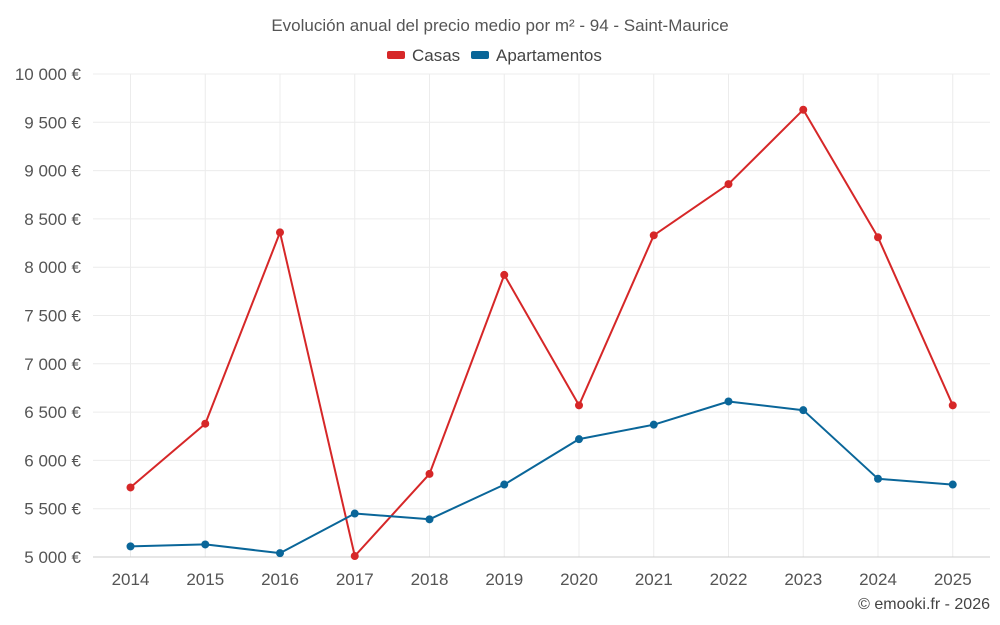 The width and height of the screenshot is (1000, 625). I want to click on x-tick-label: 2024, so click(878, 579).